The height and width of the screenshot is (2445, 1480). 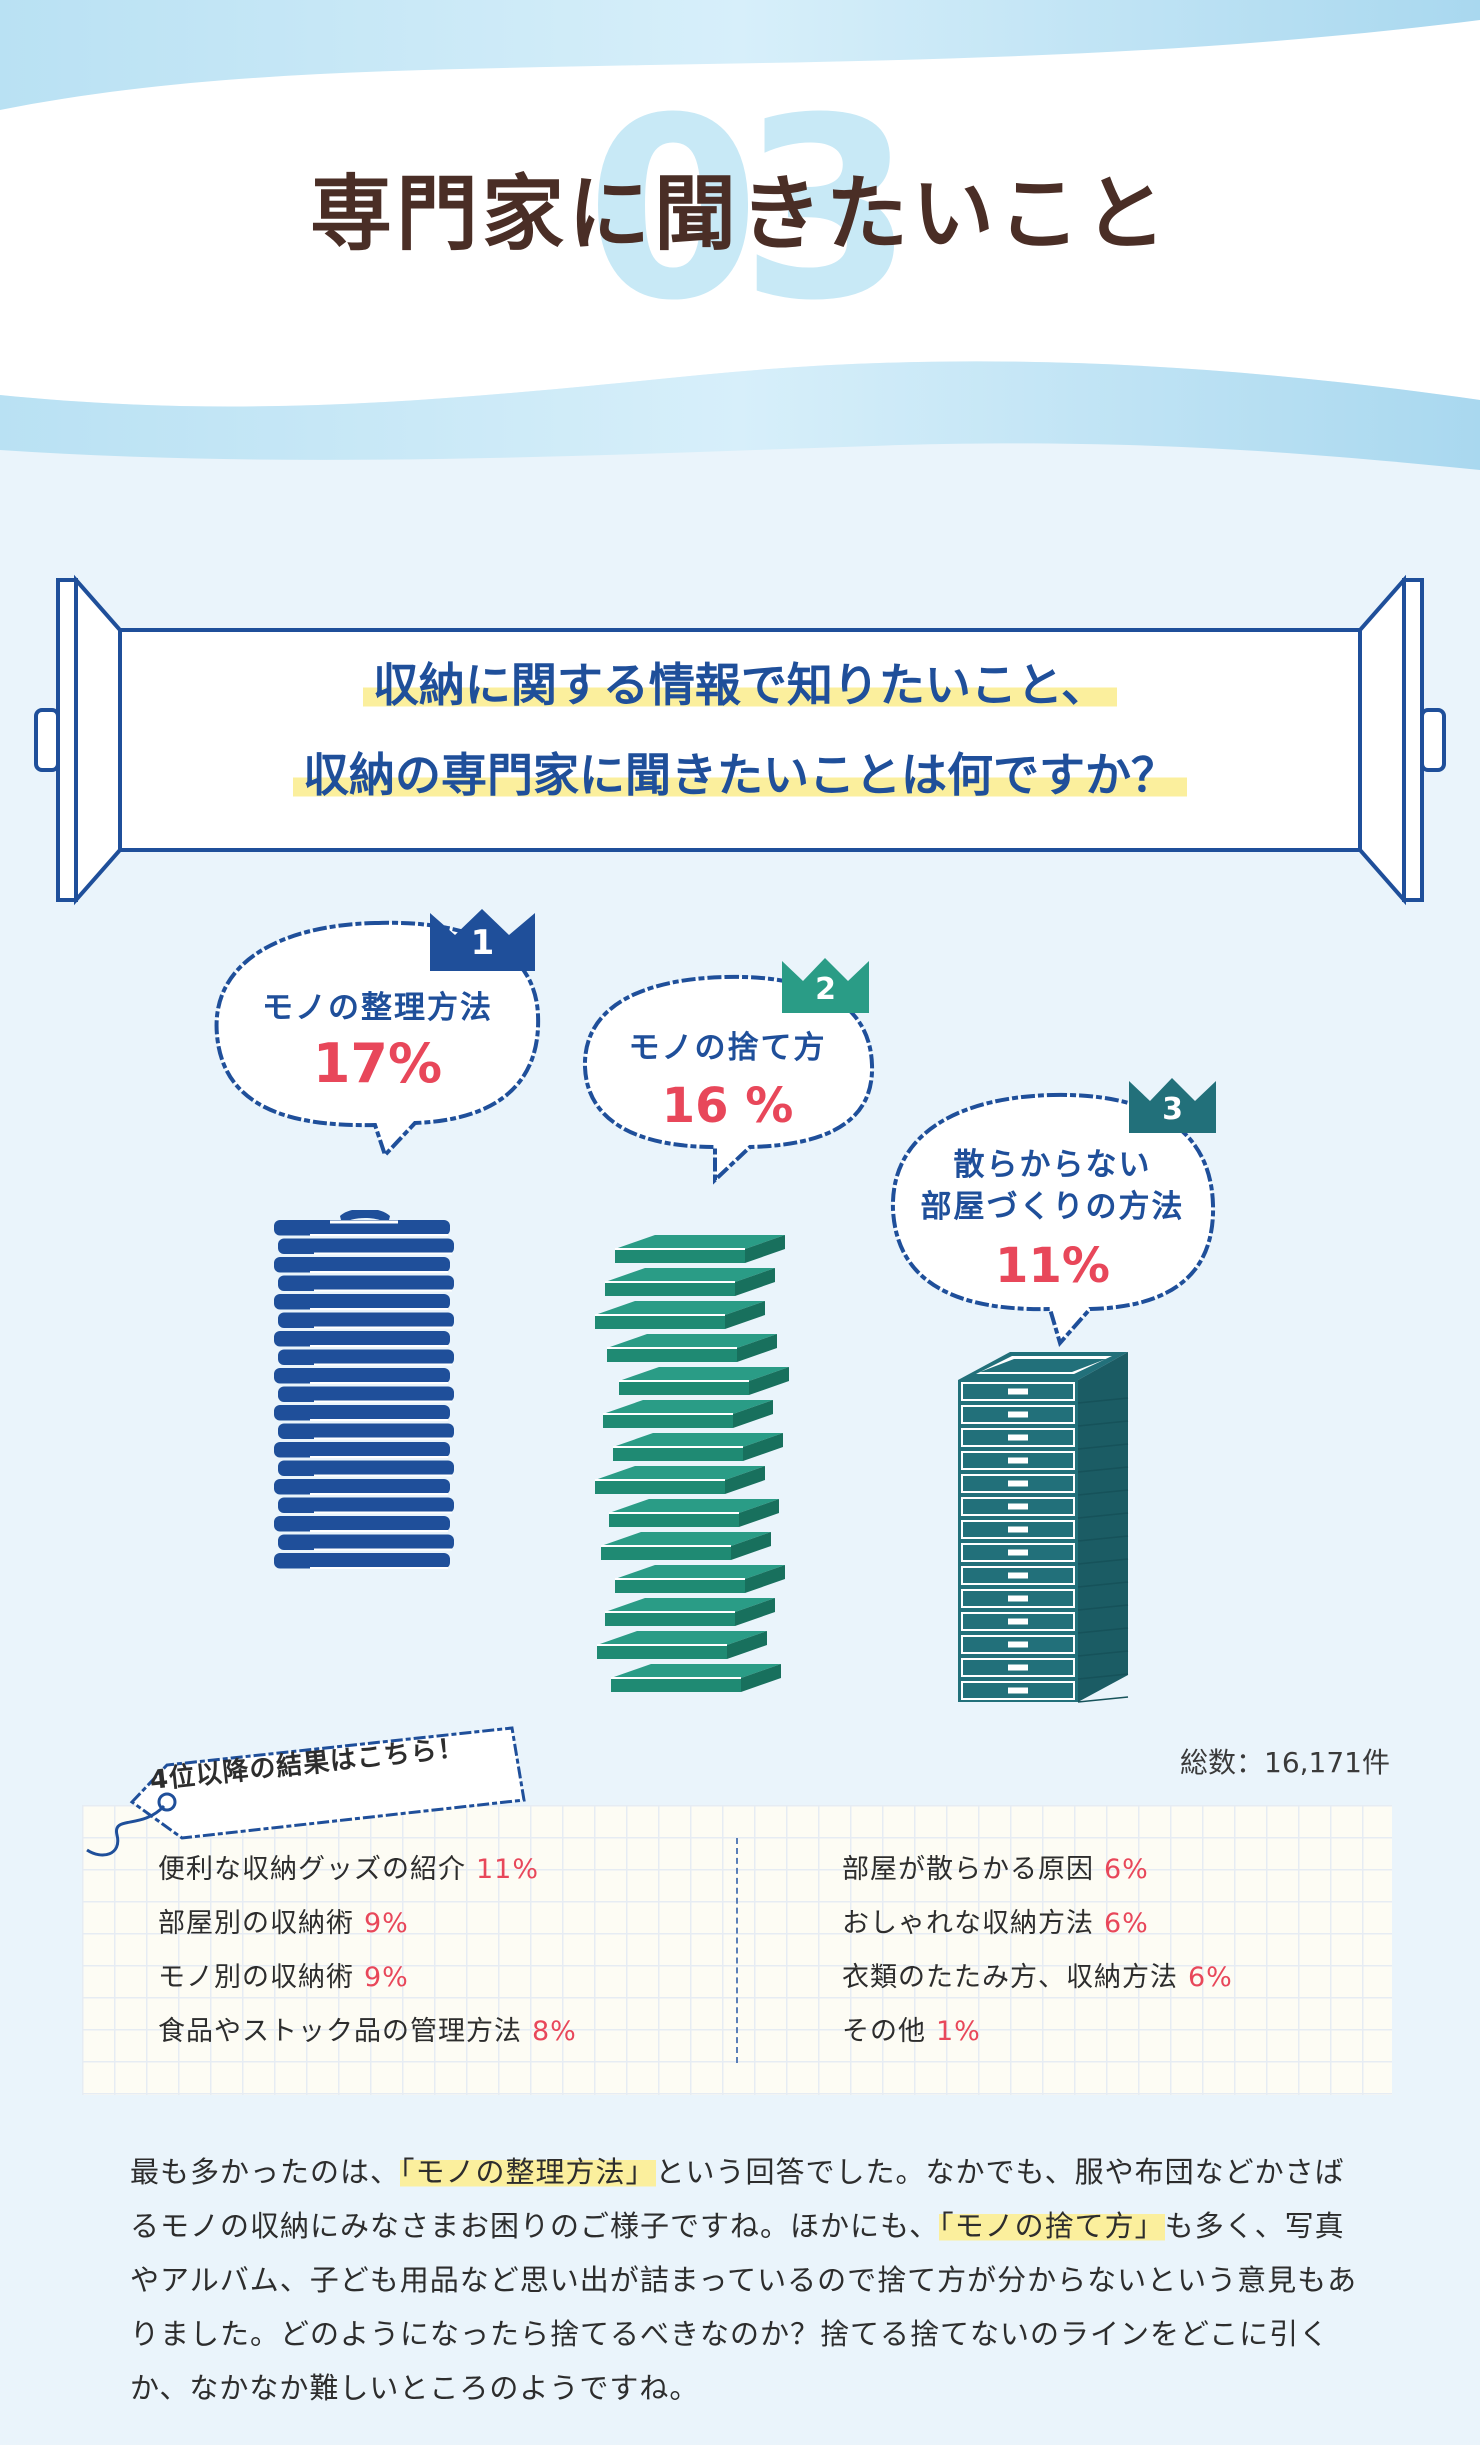 I want to click on rank-2-label: モノの捨て方, so click(x=727, y=1048).